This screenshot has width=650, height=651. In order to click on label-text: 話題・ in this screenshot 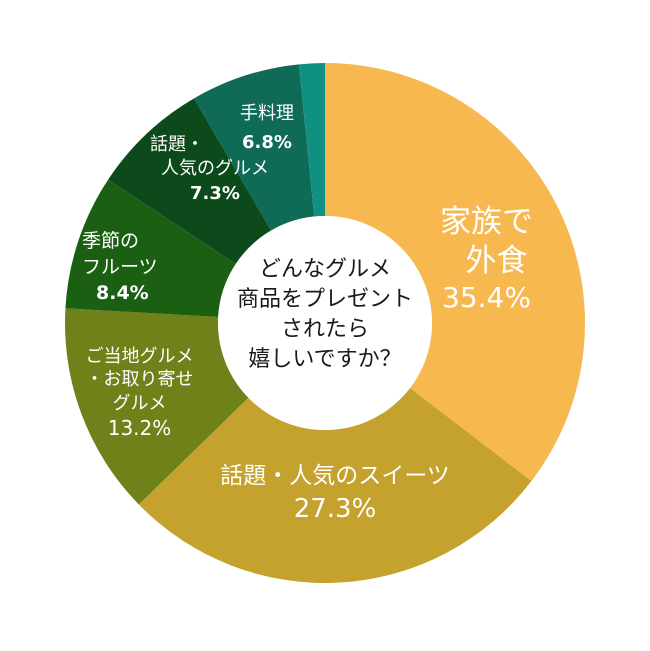, I will do `click(177, 144)`.